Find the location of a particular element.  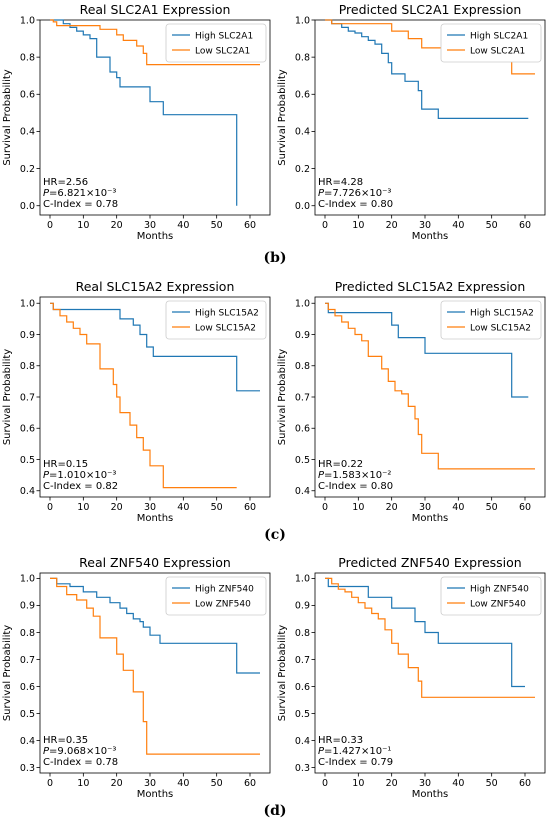

annotation-p: P=1.427×10⁻¹ is located at coordinates (354, 751).